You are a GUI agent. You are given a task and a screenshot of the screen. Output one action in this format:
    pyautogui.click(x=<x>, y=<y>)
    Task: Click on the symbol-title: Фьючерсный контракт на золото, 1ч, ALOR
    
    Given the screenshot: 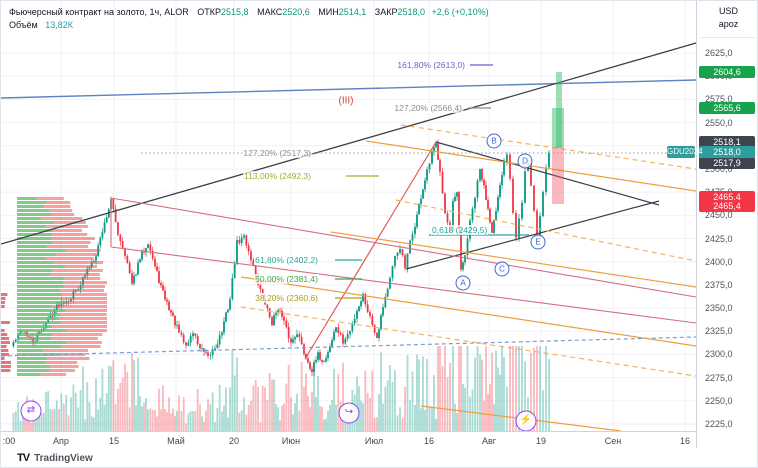 What is the action you would take?
    pyautogui.click(x=99, y=12)
    